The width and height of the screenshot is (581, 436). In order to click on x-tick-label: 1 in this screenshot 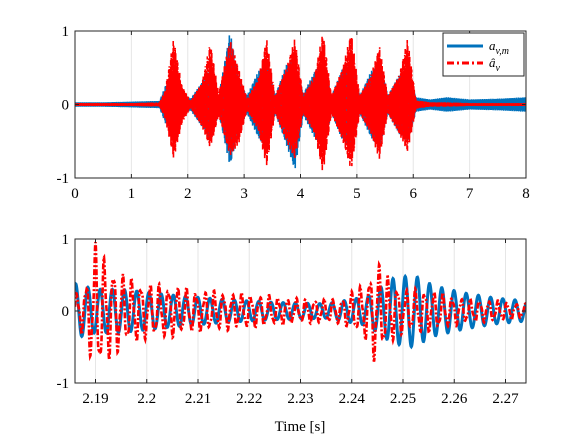, I will do `click(132, 194)`.